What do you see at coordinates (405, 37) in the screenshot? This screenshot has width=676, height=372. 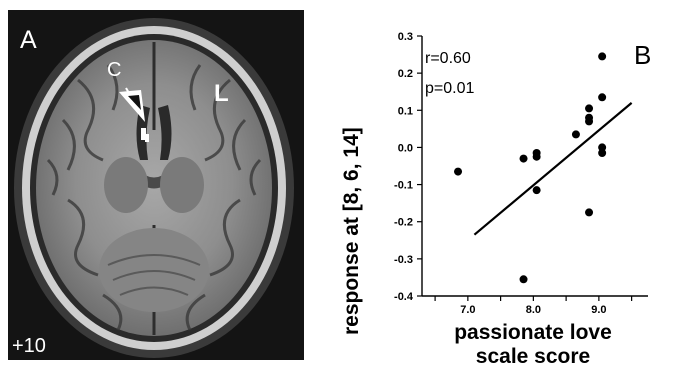 I see `y-tick-label: 0.3` at bounding box center [405, 37].